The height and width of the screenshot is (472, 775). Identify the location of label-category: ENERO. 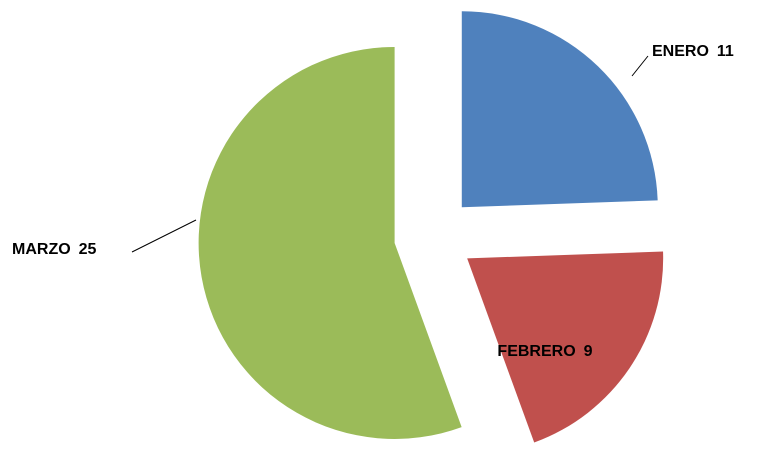
(680, 51).